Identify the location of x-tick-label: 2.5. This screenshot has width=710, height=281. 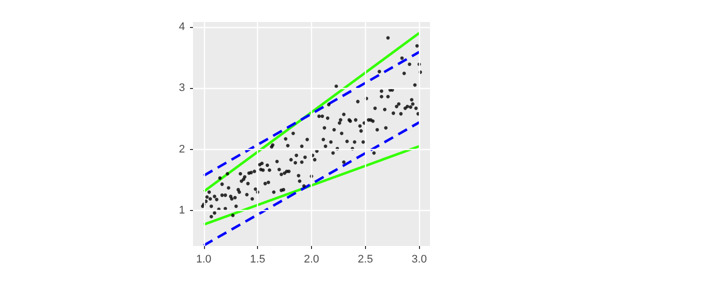
(366, 260).